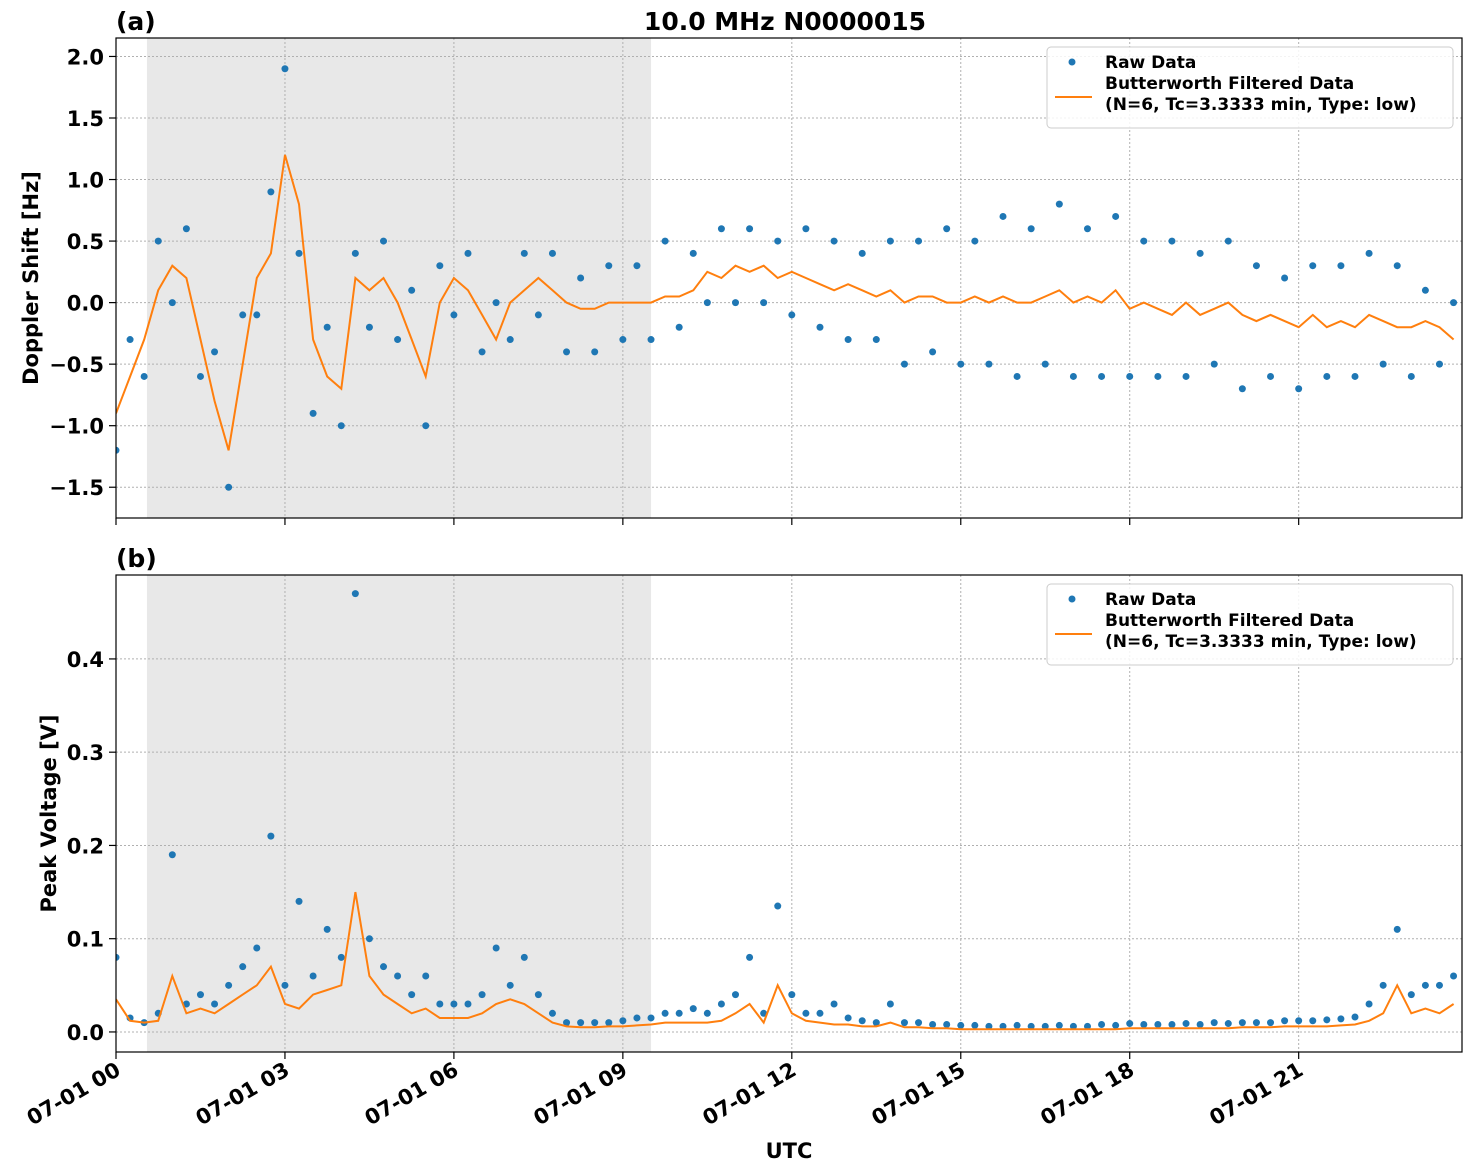 This screenshot has width=1471, height=1172. I want to click on y-axis-label: Peak Voltage [V], so click(49, 813).